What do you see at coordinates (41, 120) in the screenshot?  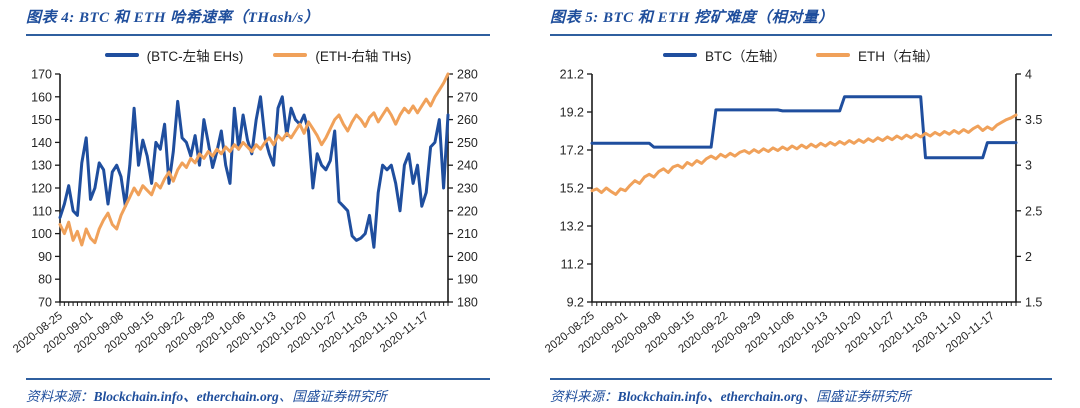 I see `y-axis-left-tick-label: 150` at bounding box center [41, 120].